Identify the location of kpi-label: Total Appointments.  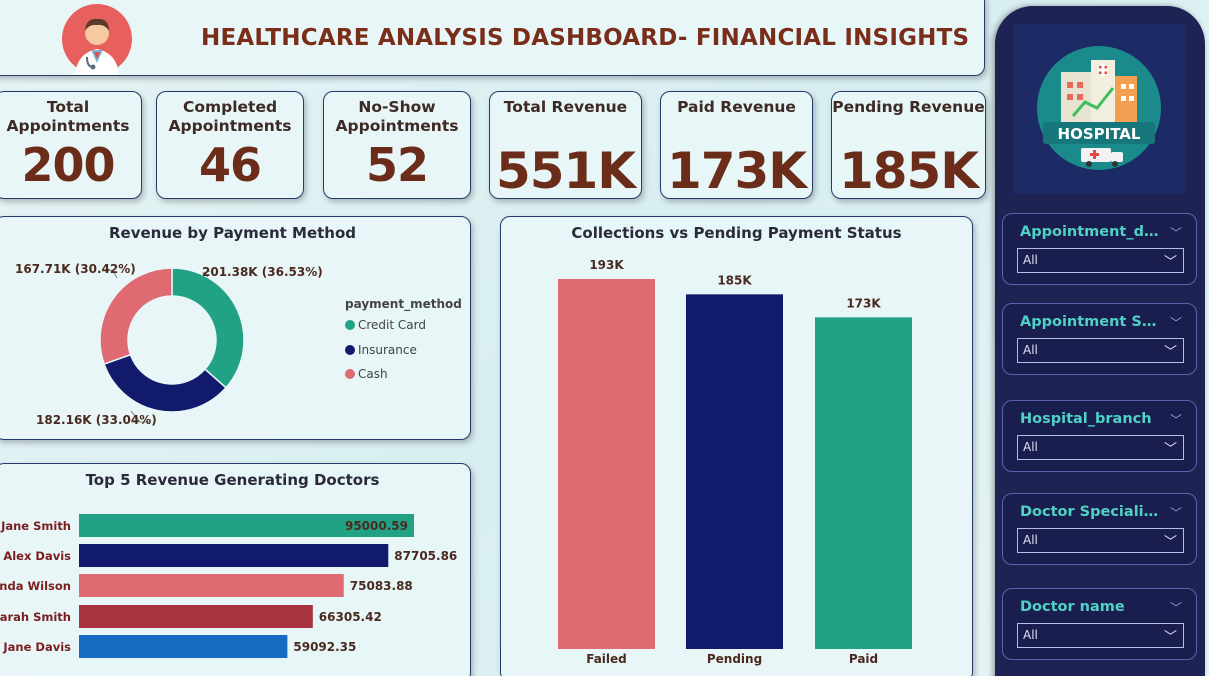
(68, 116).